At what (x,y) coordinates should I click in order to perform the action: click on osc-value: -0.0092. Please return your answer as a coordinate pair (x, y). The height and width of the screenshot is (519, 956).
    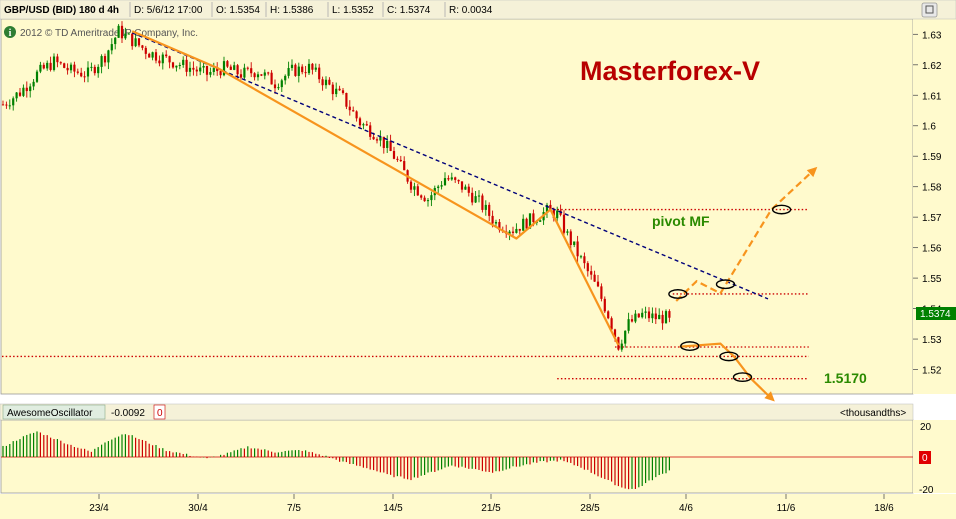
    Looking at the image, I should click on (128, 413).